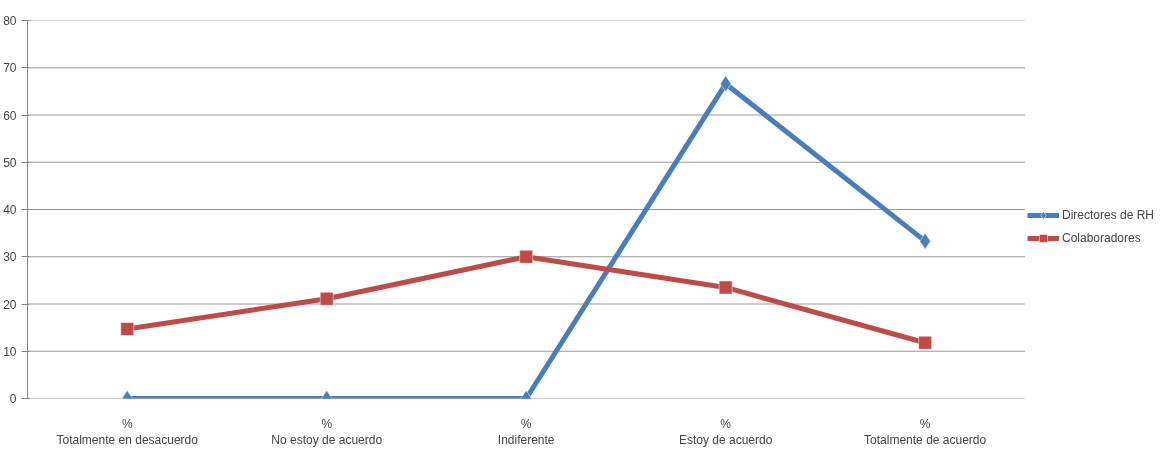  I want to click on x-tick-label: % Indiferente, so click(526, 432).